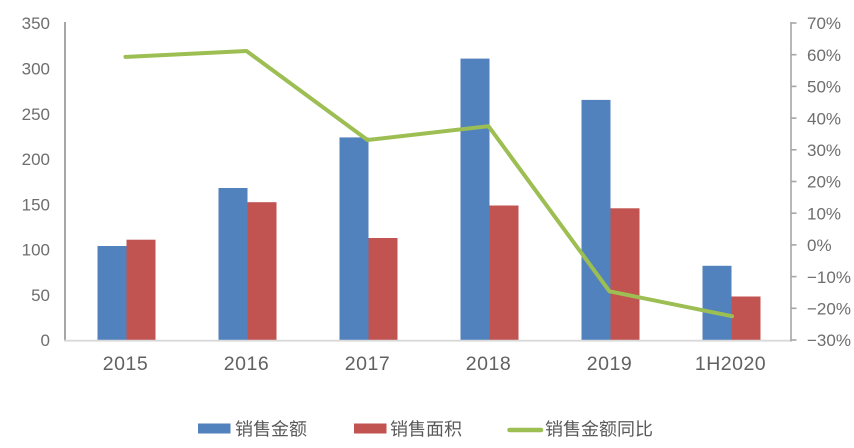 The height and width of the screenshot is (448, 854). Describe the element at coordinates (829, 340) in the screenshot. I see `svg-text: −30%` at that location.